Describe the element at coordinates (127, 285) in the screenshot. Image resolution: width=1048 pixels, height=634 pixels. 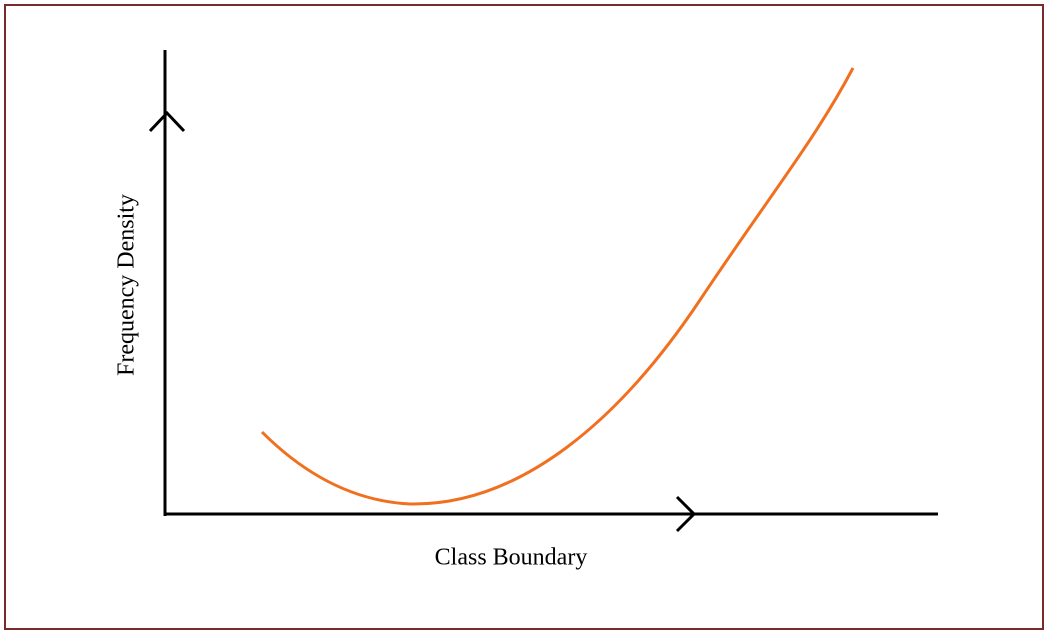
I see `y-axis-label: Frequency Density` at that location.